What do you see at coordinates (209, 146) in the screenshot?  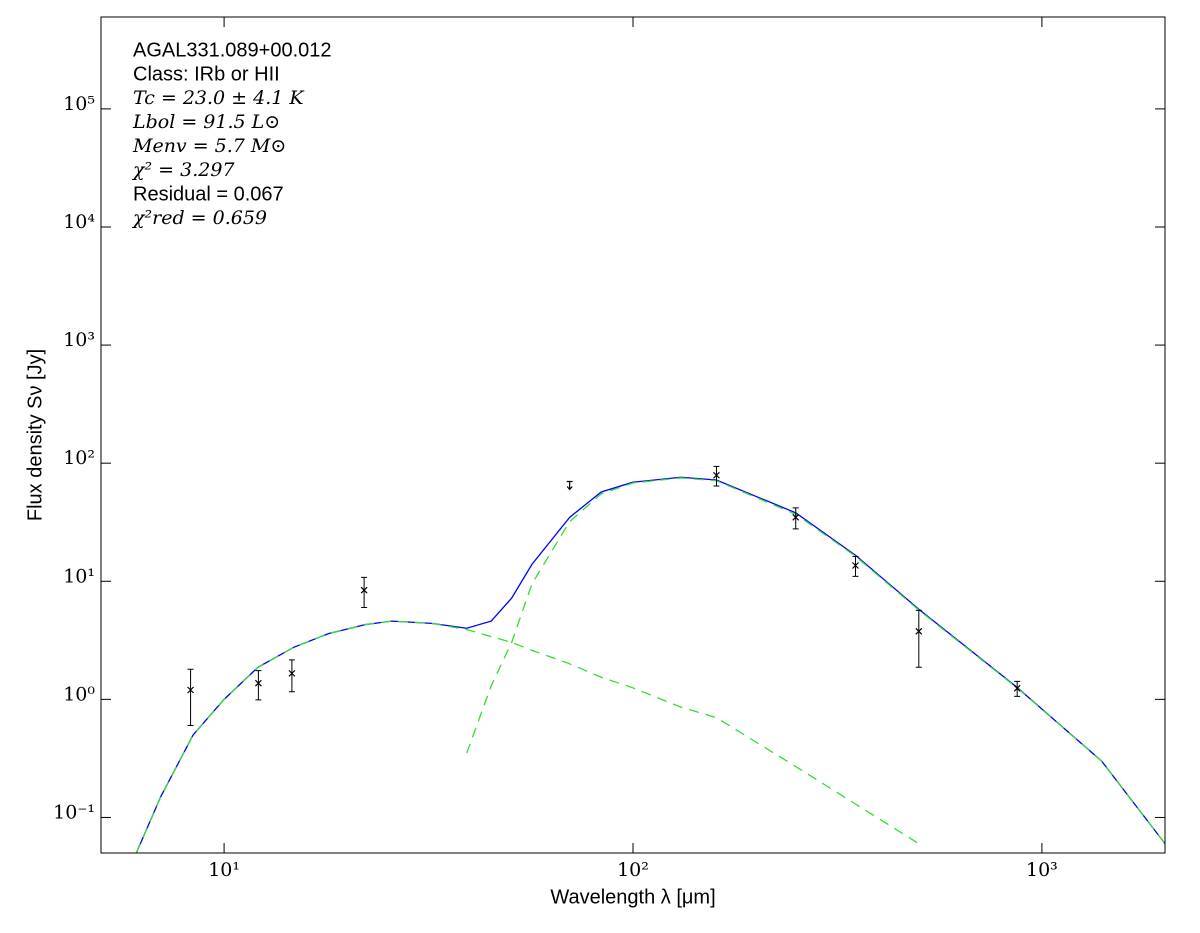 I see `annotation: Menv = 5.7 M⊙` at bounding box center [209, 146].